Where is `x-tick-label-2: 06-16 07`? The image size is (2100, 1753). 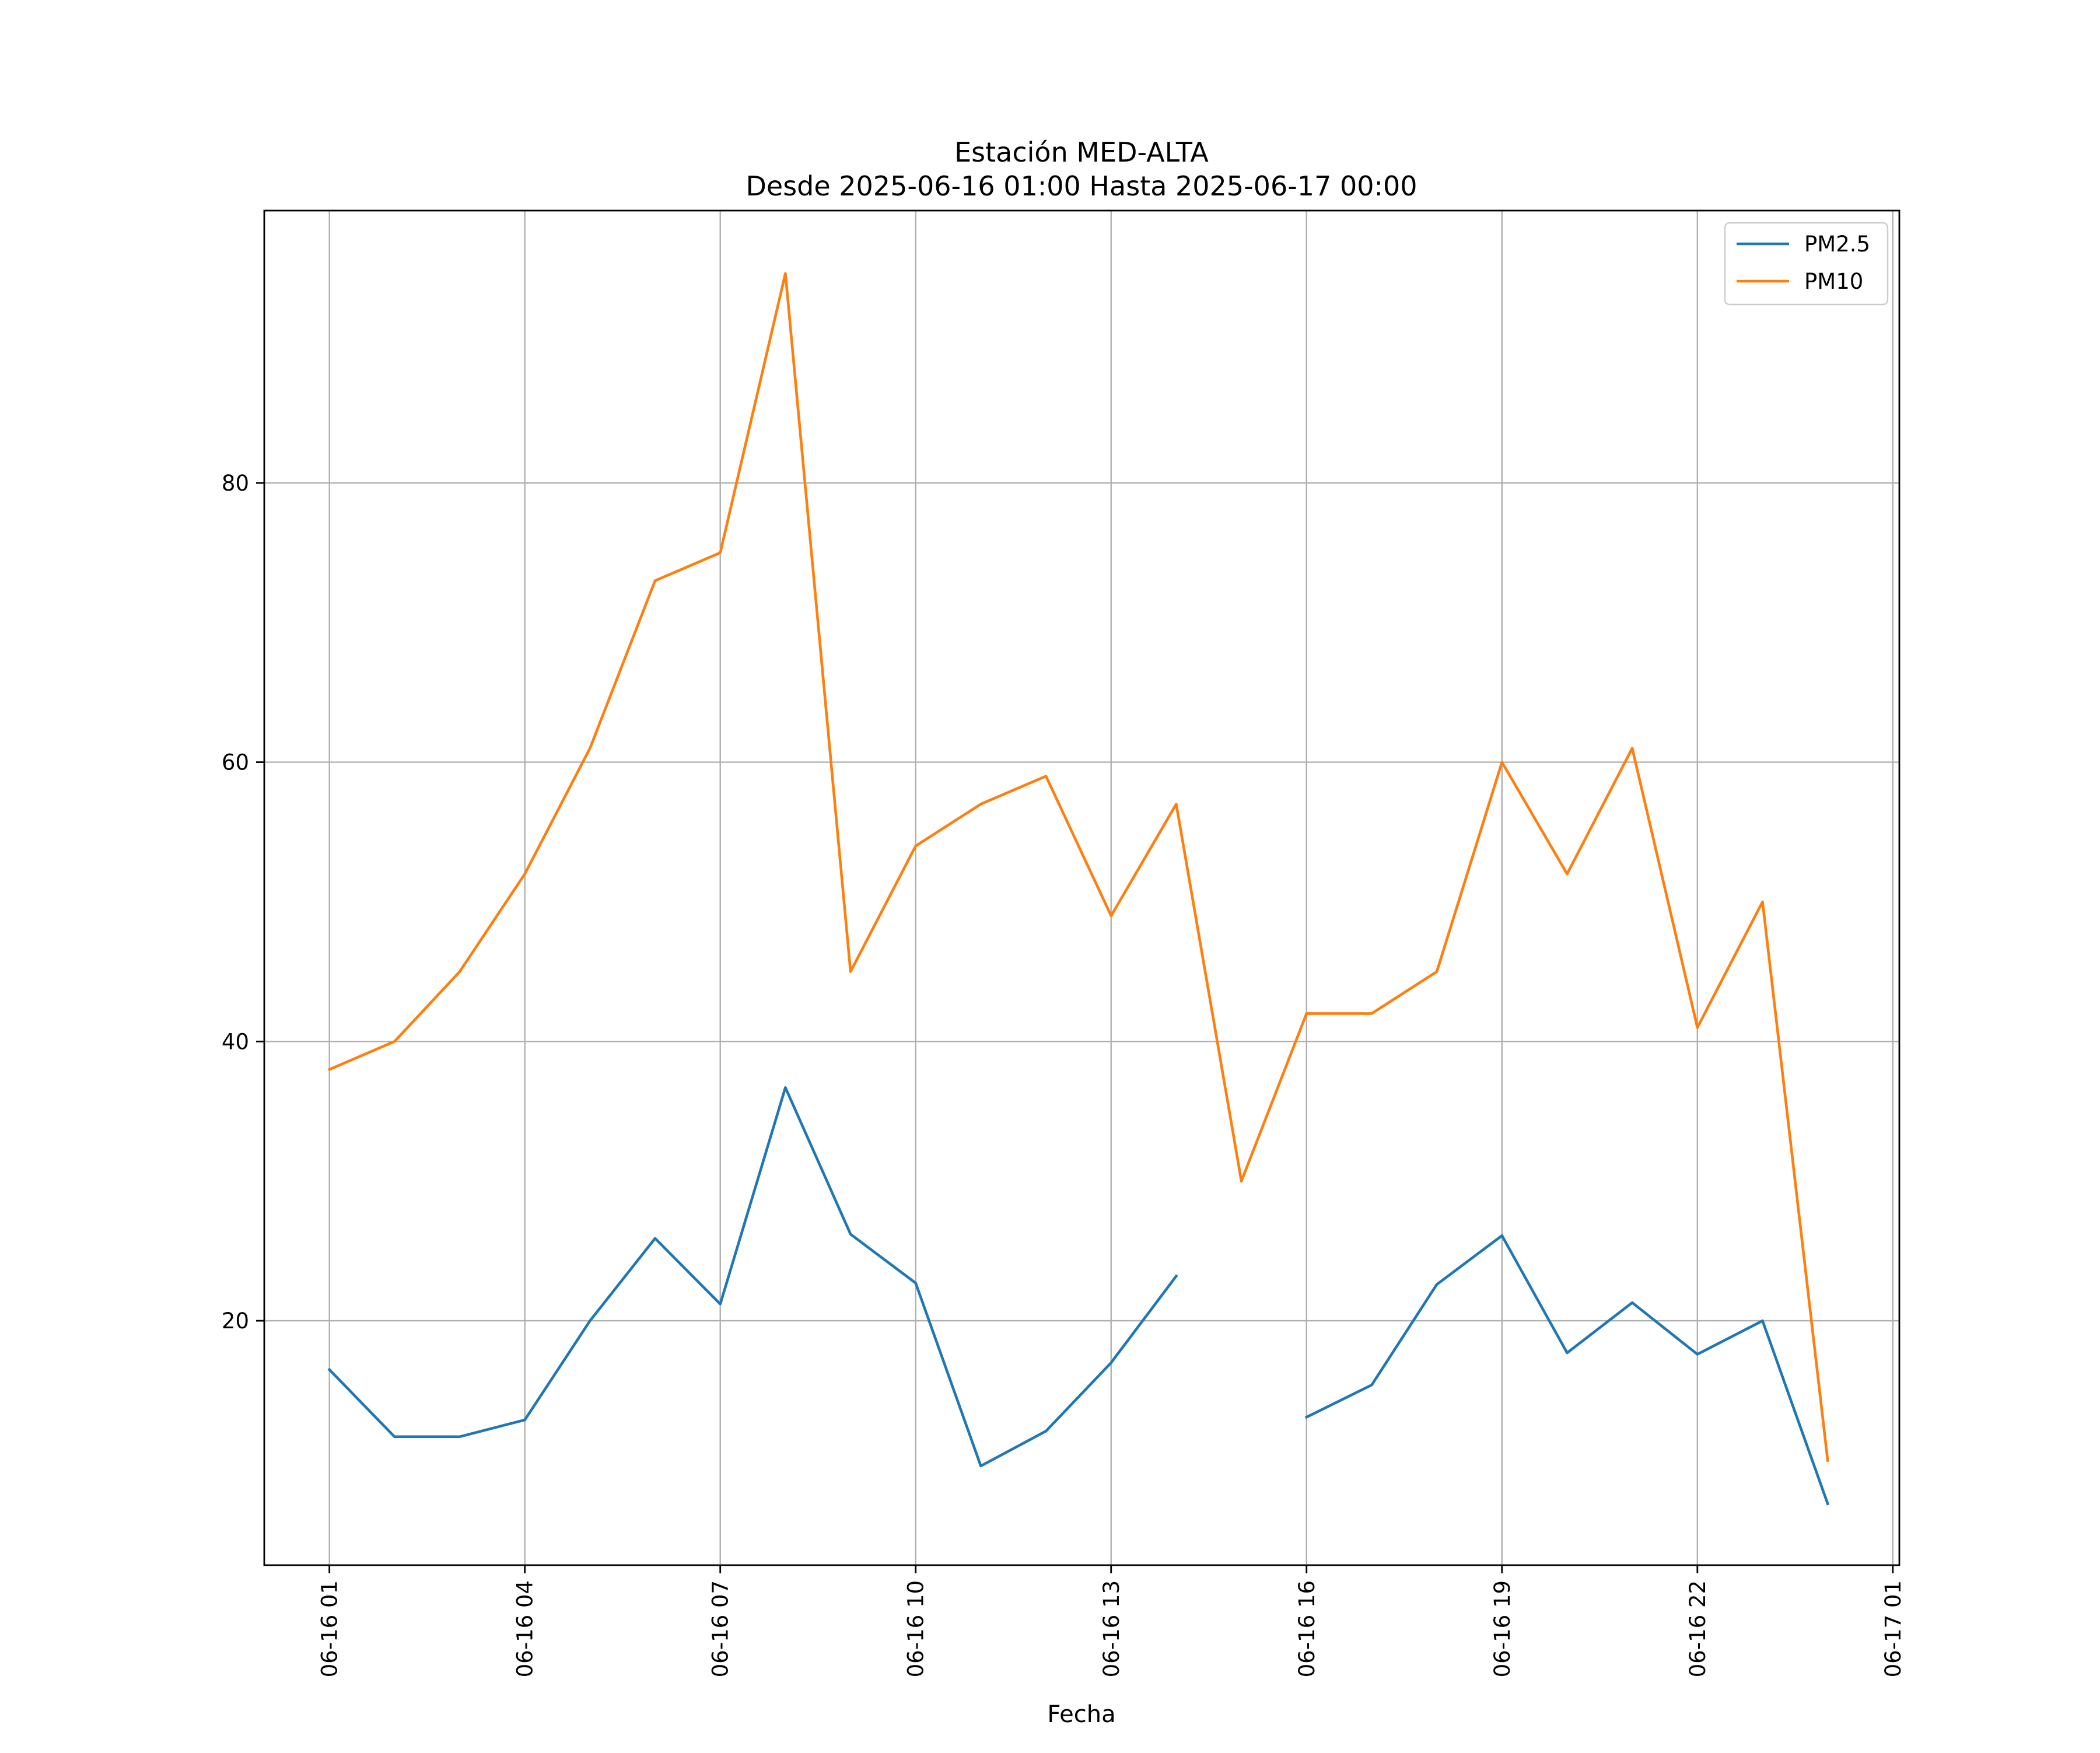 x-tick-label-2: 06-16 07 is located at coordinates (720, 1628).